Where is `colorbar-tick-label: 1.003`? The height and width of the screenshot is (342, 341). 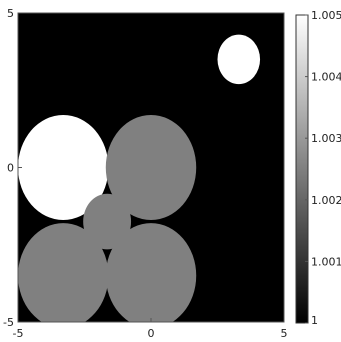
colorbar-tick-label: 1.003 is located at coordinates (326, 138).